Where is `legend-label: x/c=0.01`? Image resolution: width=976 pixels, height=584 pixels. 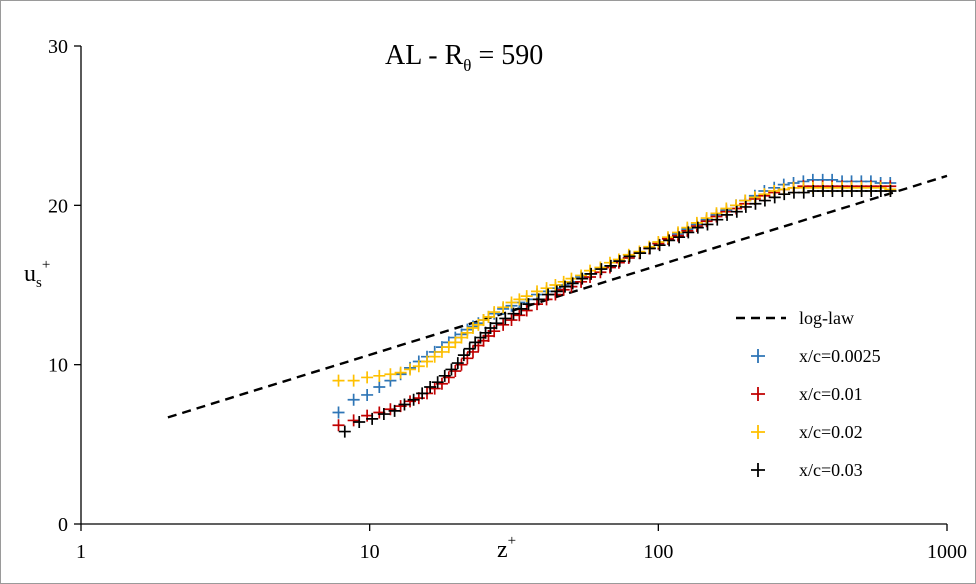
legend-label: x/c=0.01 is located at coordinates (831, 394).